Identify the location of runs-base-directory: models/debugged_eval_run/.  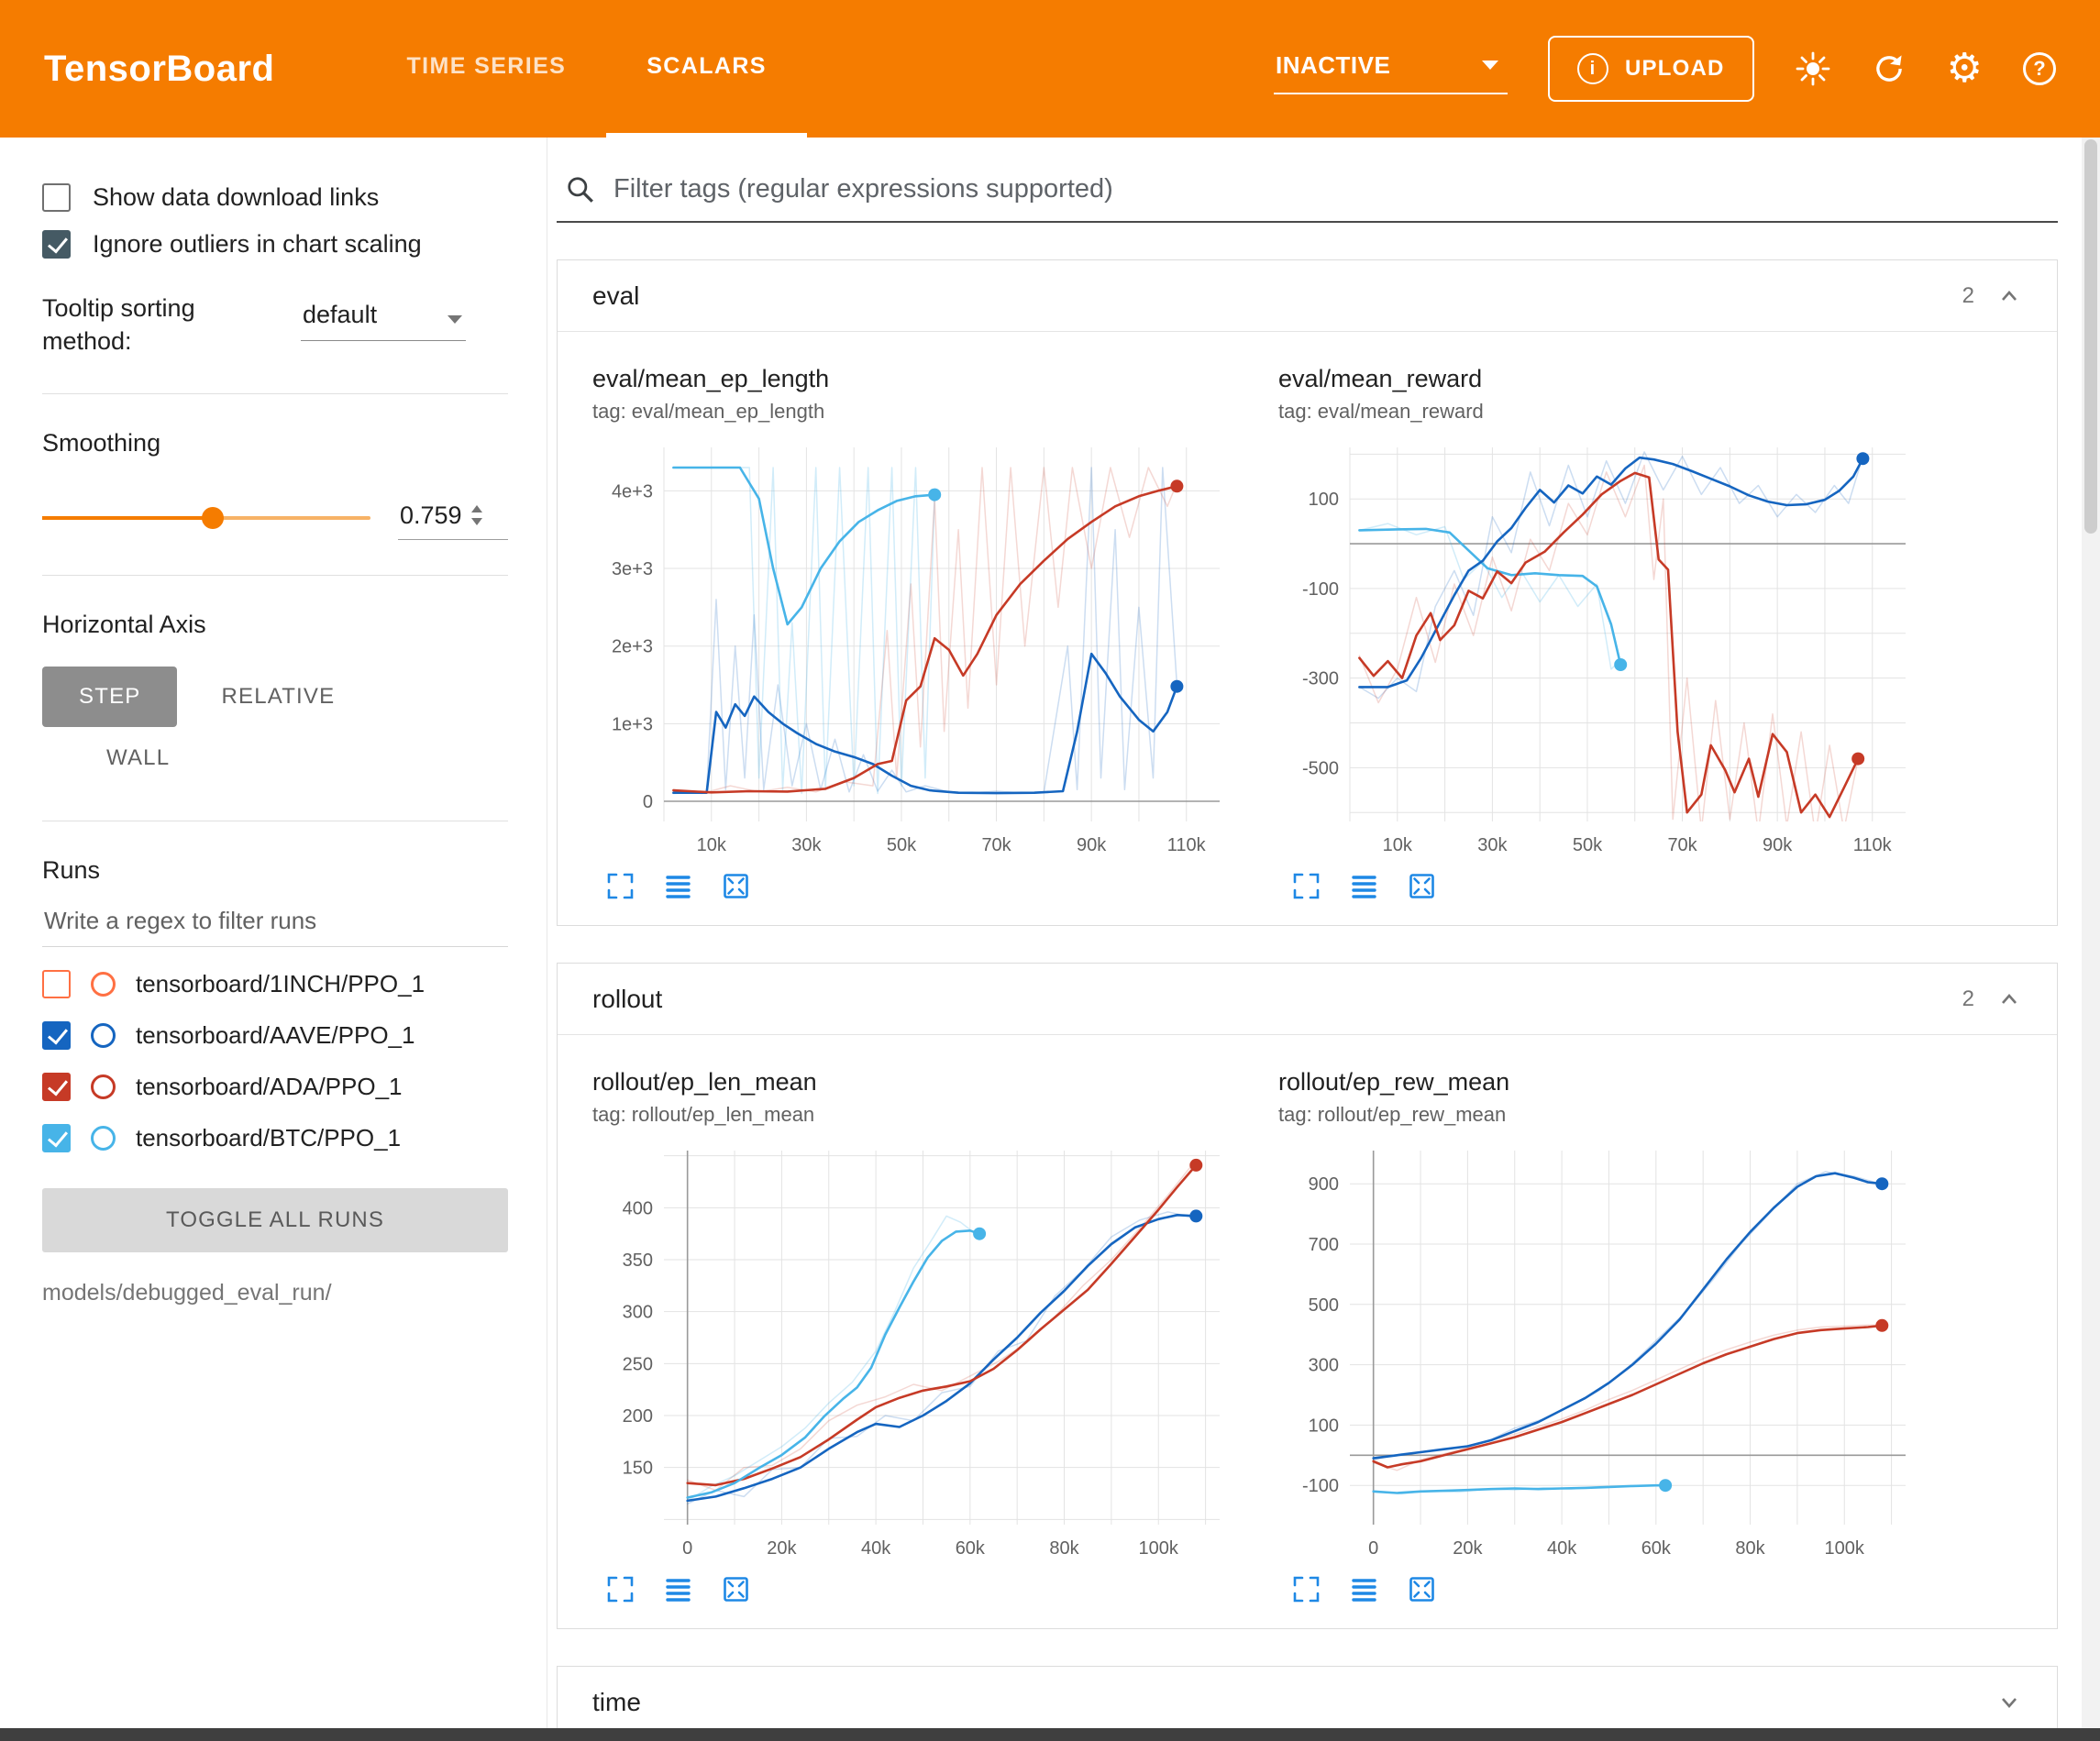
(187, 1293).